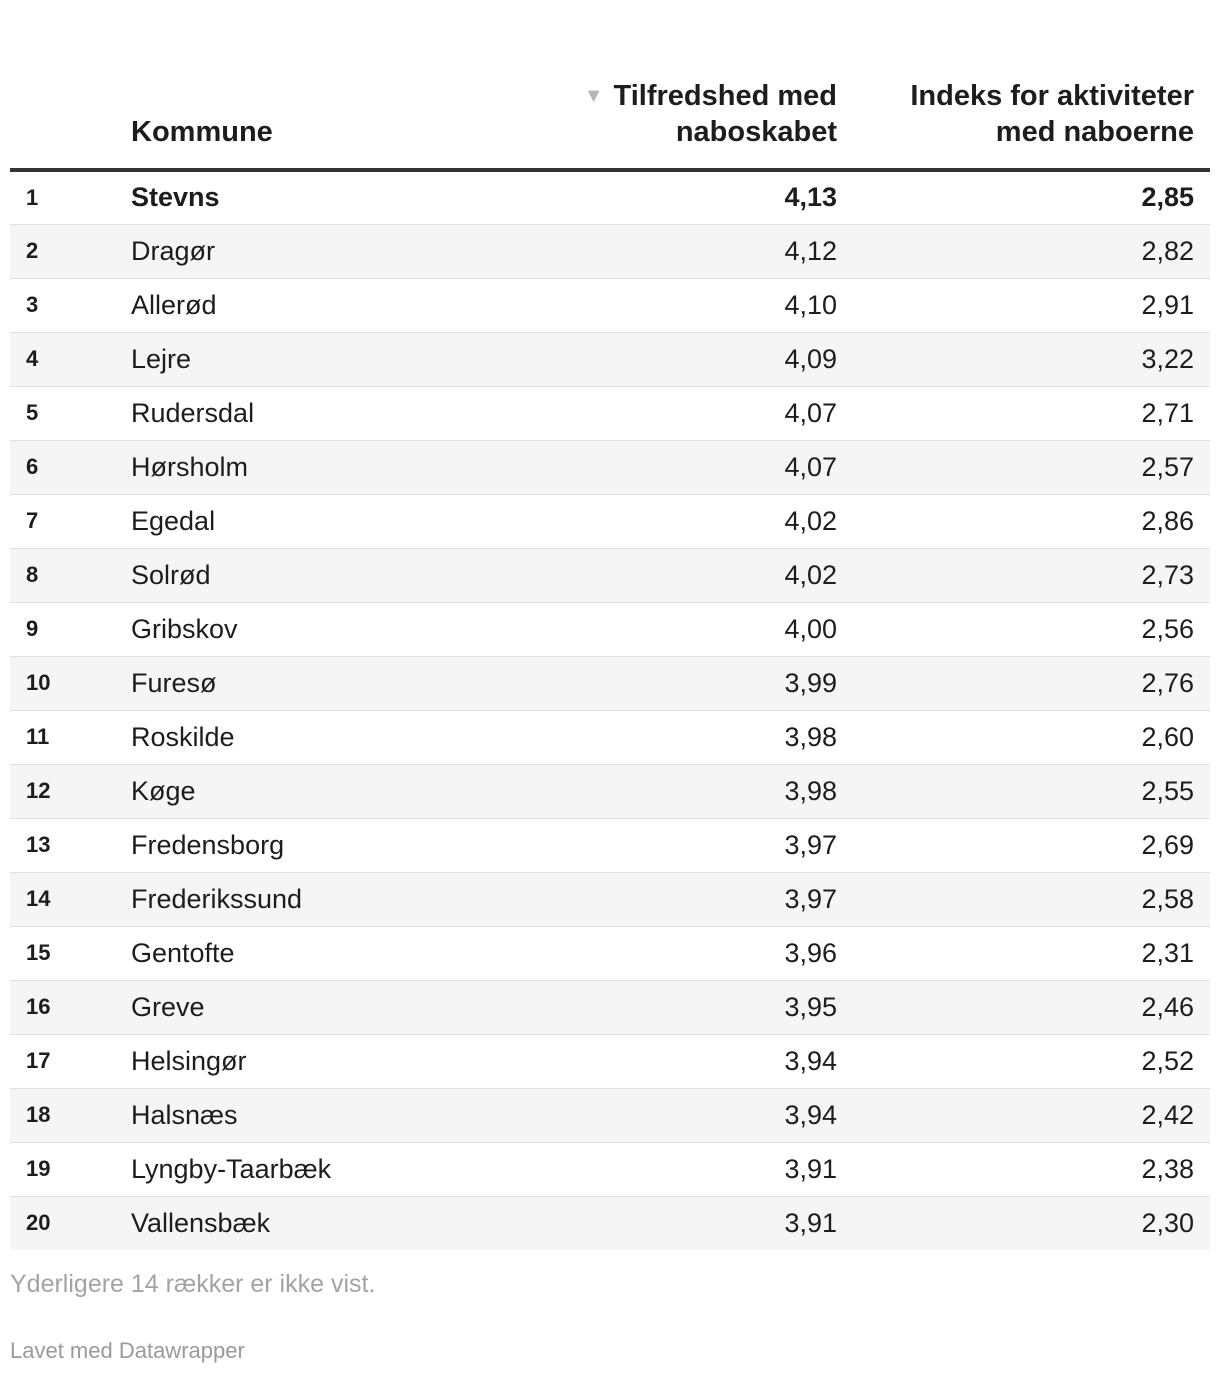  I want to click on aktiviteter-cell: 3,22, so click(1031, 359).